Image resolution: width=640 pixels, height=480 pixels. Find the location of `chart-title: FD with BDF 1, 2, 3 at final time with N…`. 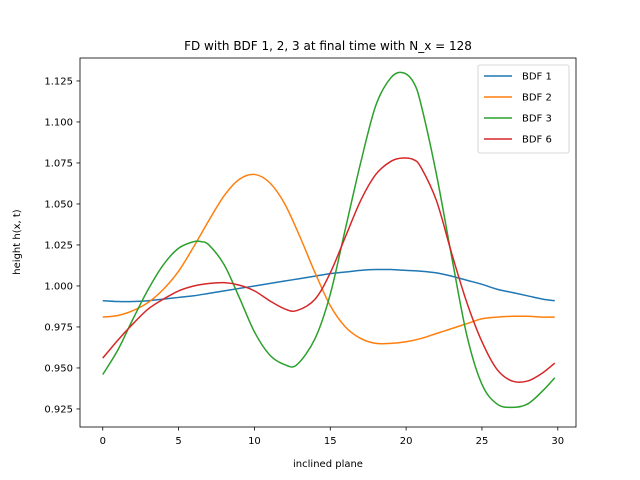

chart-title: FD with BDF 1, 2, 3 at final time with N… is located at coordinates (328, 46).